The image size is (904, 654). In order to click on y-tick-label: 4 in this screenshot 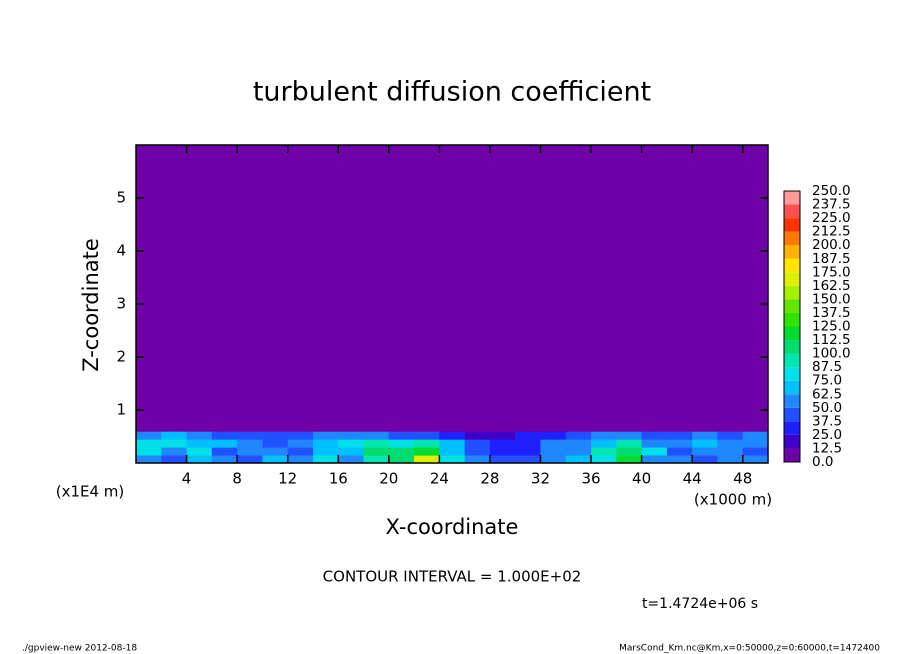, I will do `click(121, 251)`.